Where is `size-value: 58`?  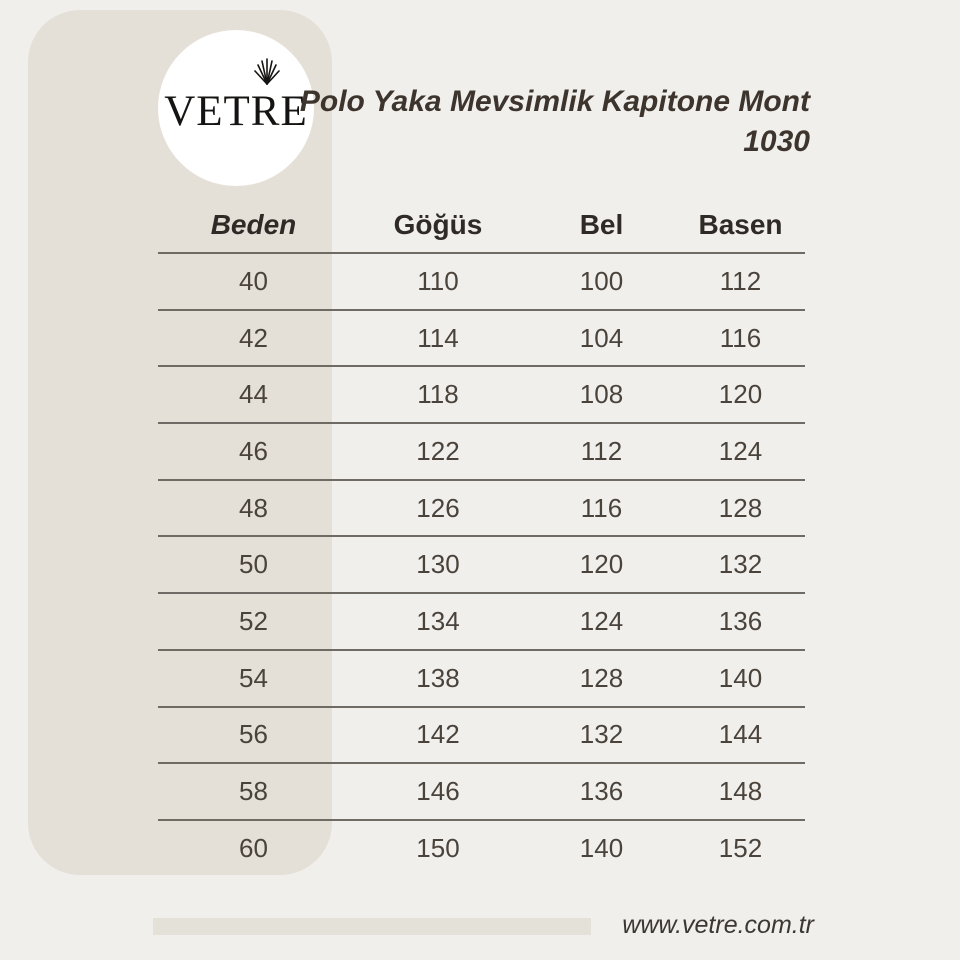
size-value: 58 is located at coordinates (253, 791).